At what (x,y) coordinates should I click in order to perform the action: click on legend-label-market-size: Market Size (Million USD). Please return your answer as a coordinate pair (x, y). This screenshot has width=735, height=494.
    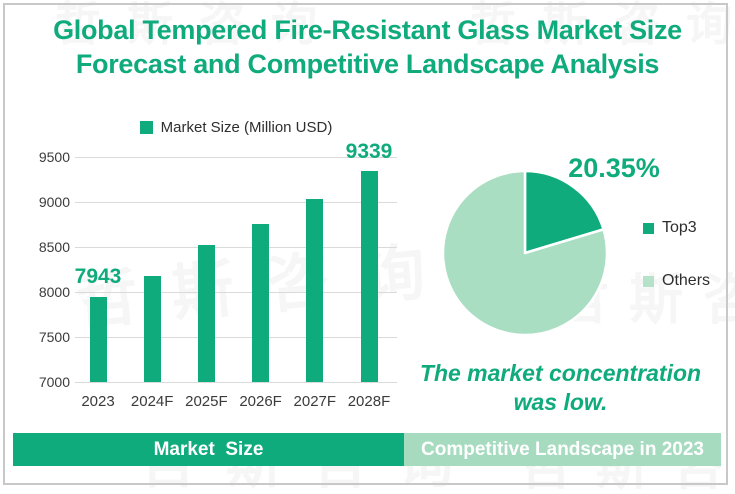
    Looking at the image, I should click on (246, 127).